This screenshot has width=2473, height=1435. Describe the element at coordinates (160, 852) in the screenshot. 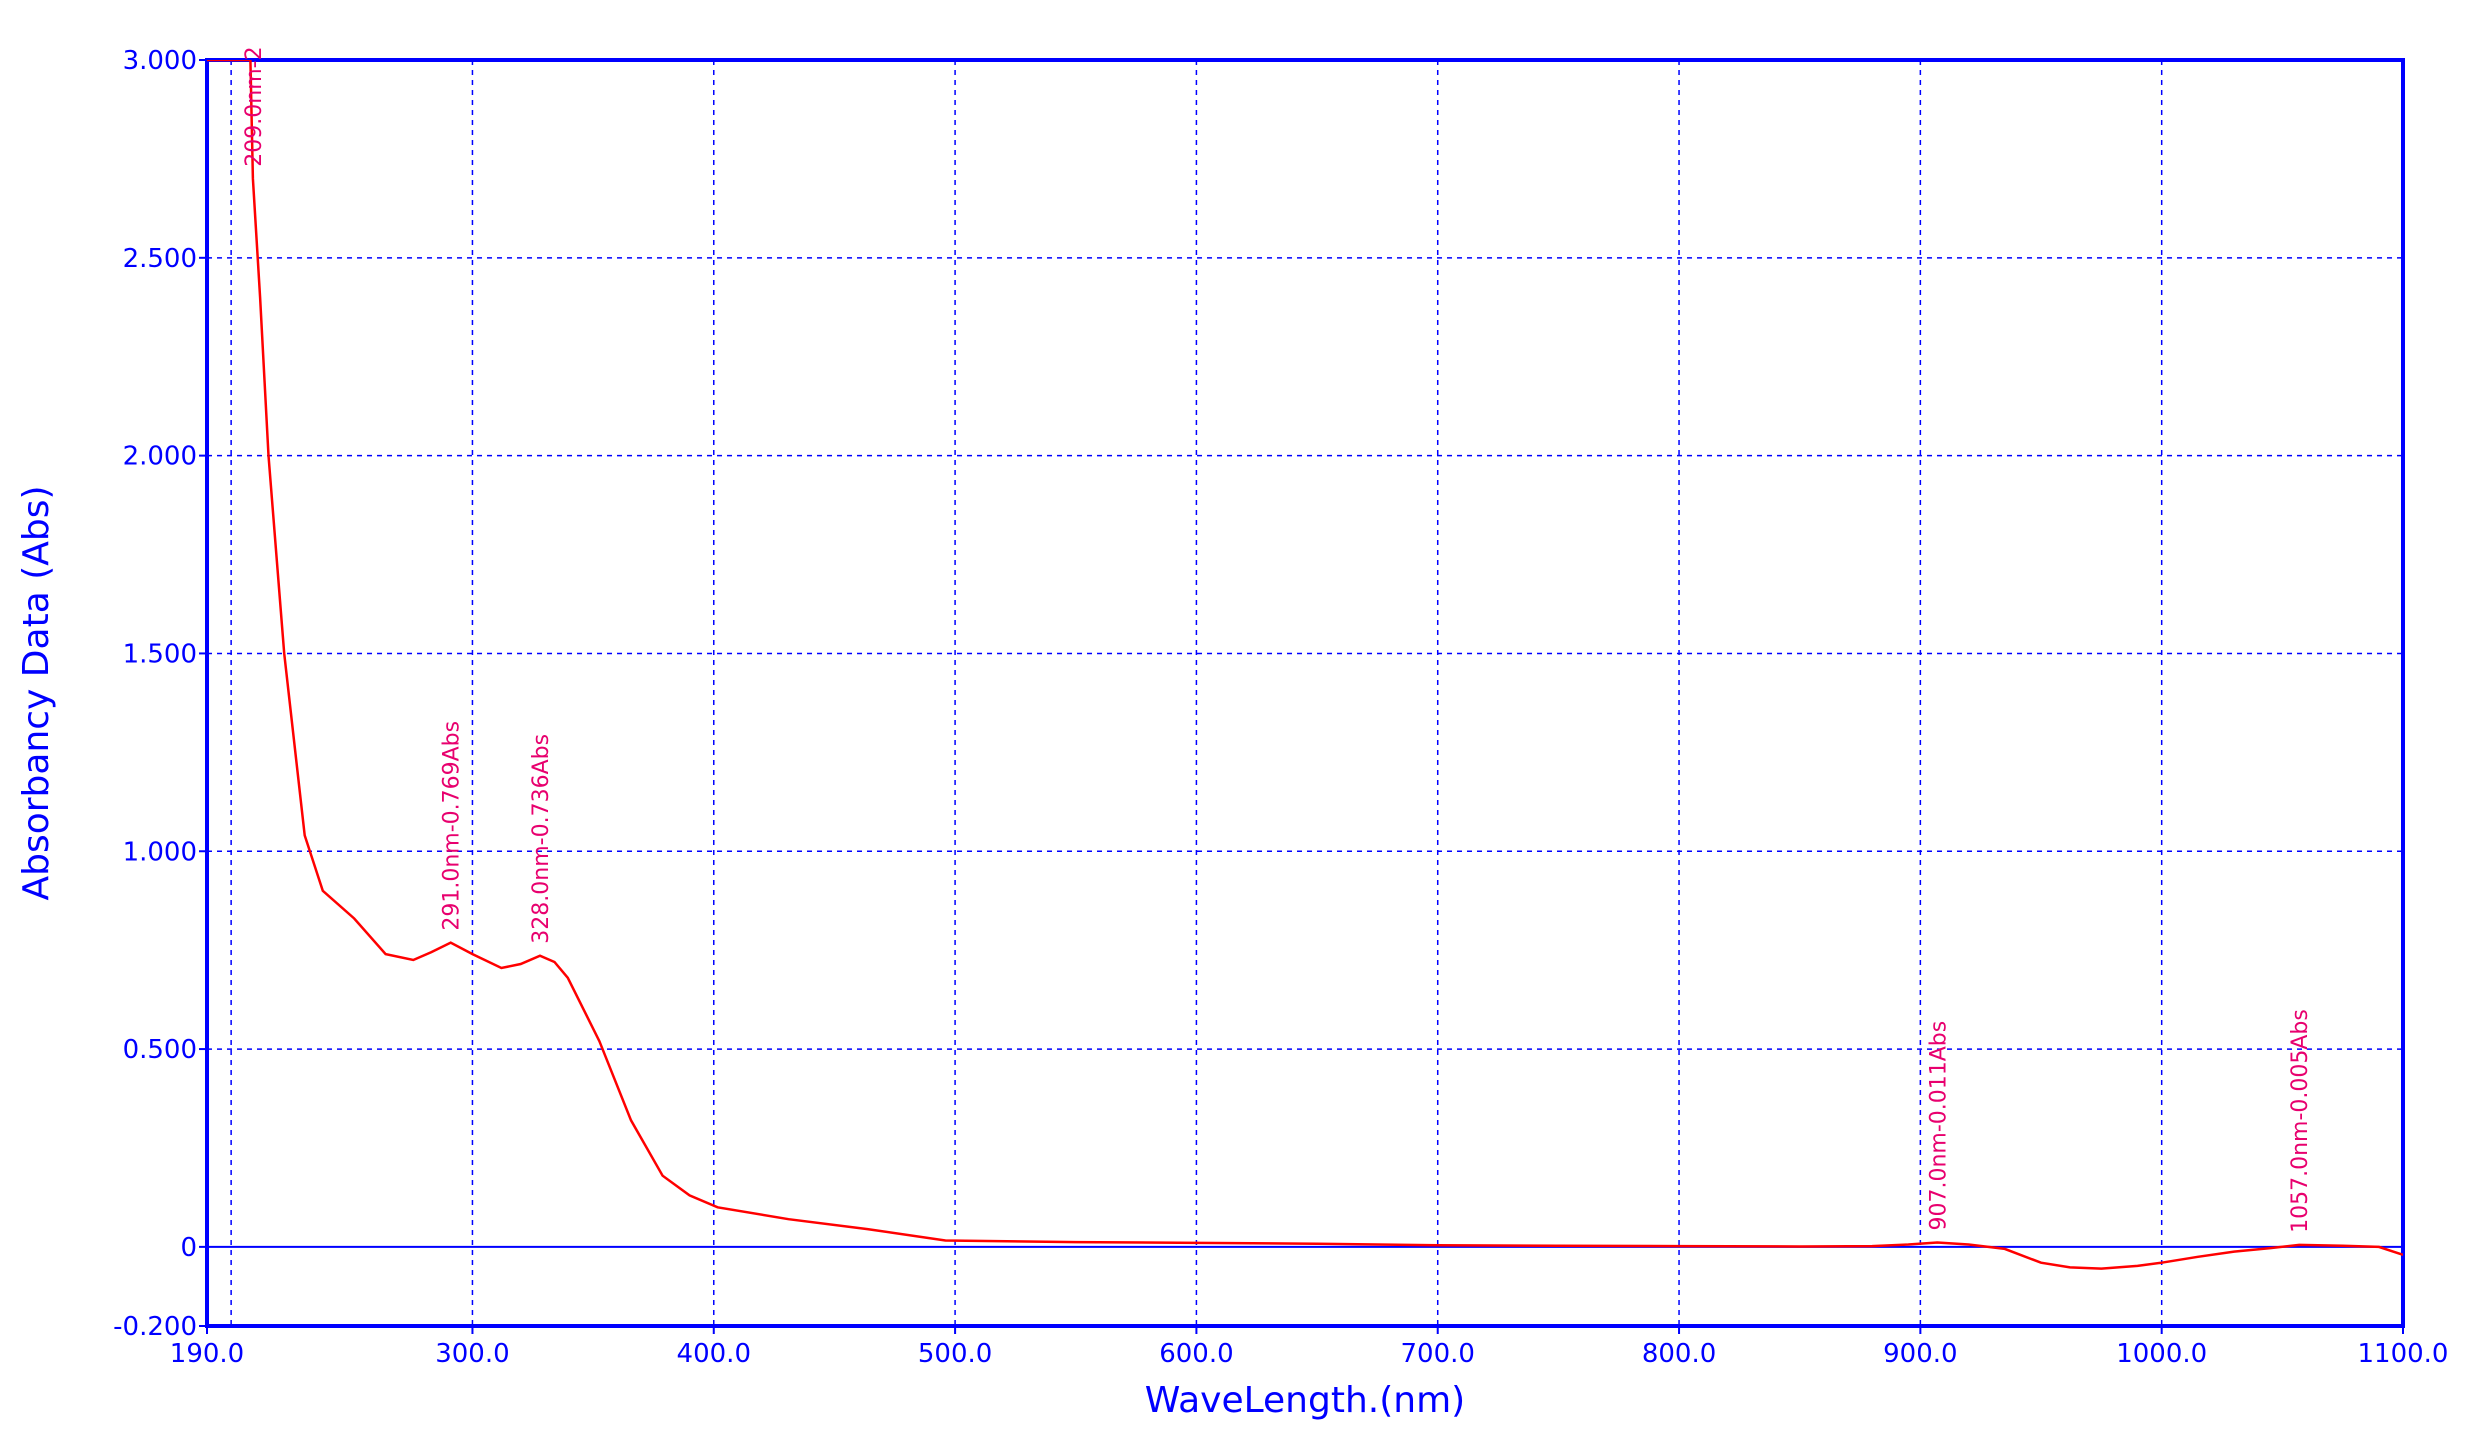

I see `y-tick-label: 1.000` at that location.